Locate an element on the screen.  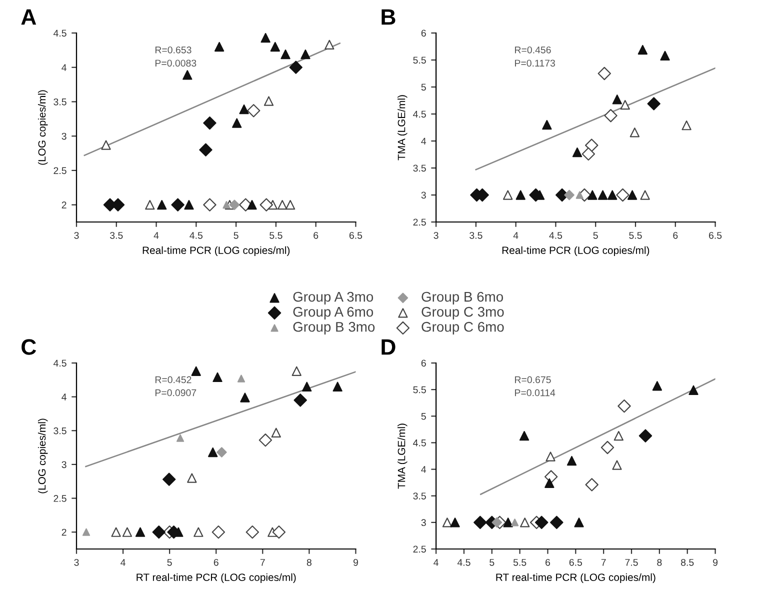
chart-title: C is located at coordinates (29, 347).